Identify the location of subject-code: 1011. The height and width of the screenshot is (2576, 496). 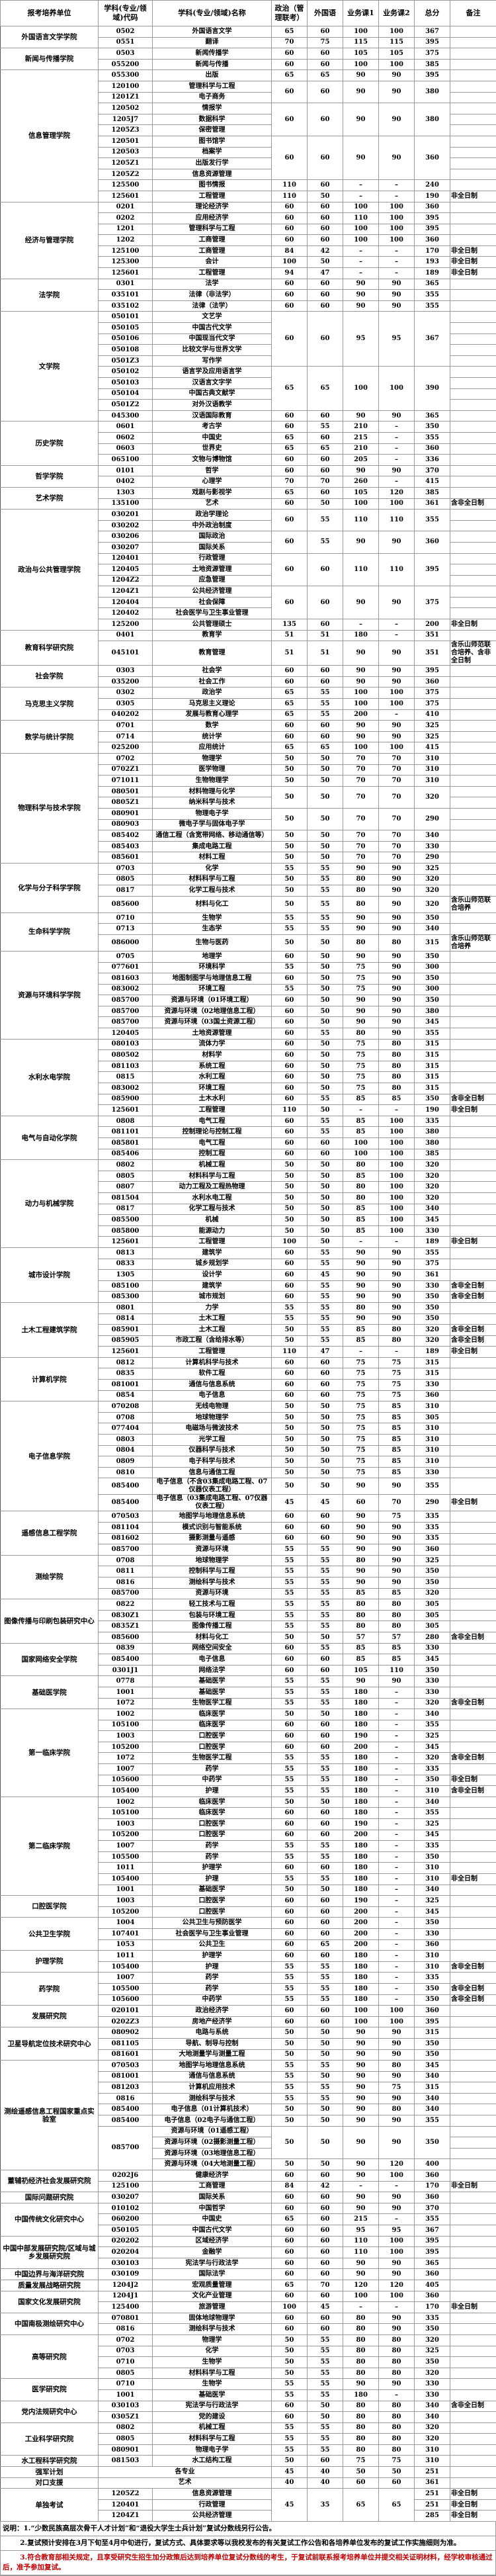
(126, 1868).